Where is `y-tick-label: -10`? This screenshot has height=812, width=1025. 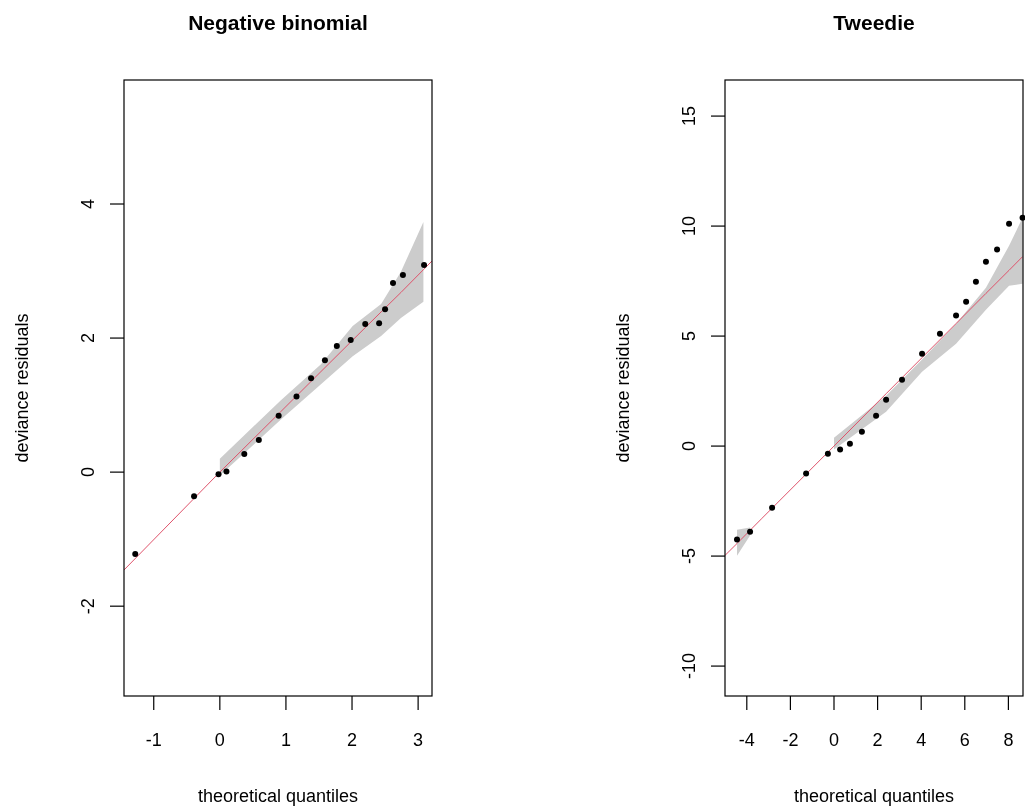
y-tick-label: -10 is located at coordinates (689, 666).